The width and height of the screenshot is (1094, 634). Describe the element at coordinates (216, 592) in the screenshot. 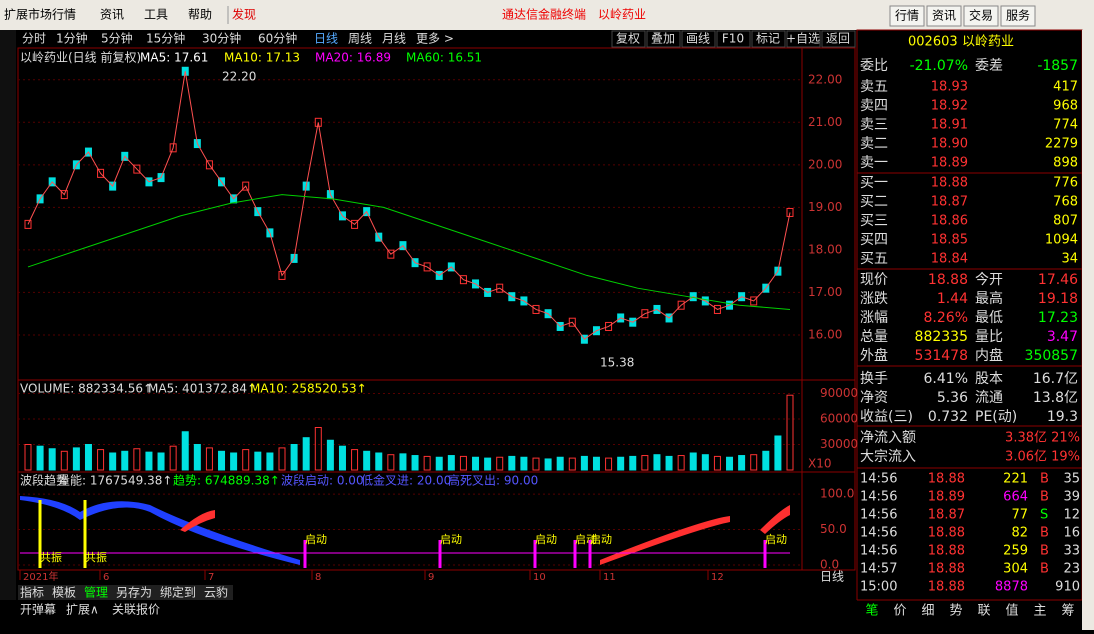

I see `bottom-tab: 云豹` at that location.